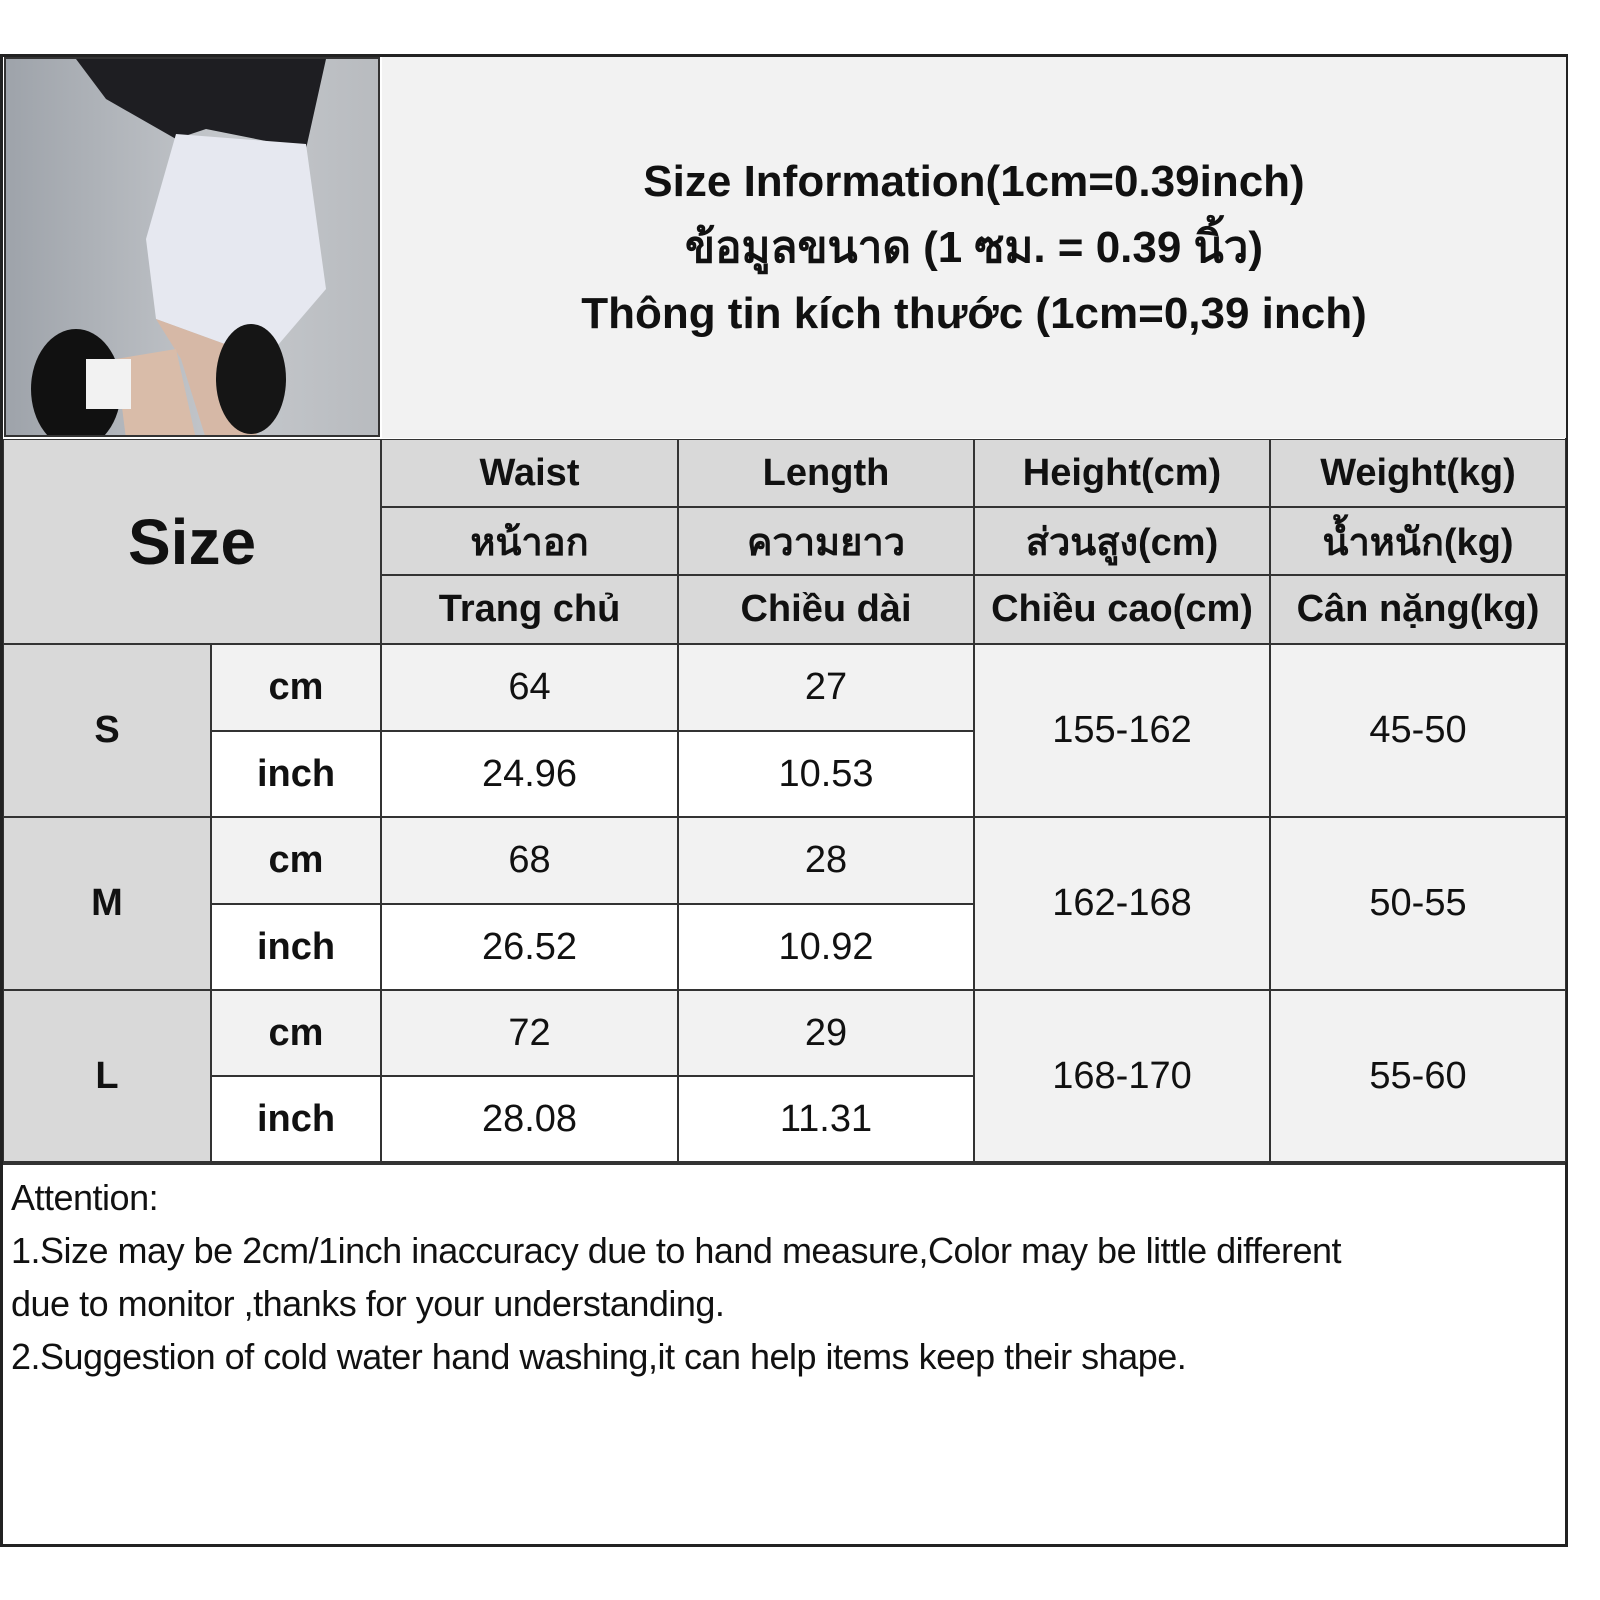  What do you see at coordinates (107, 903) in the screenshot?
I see `size-label: M` at bounding box center [107, 903].